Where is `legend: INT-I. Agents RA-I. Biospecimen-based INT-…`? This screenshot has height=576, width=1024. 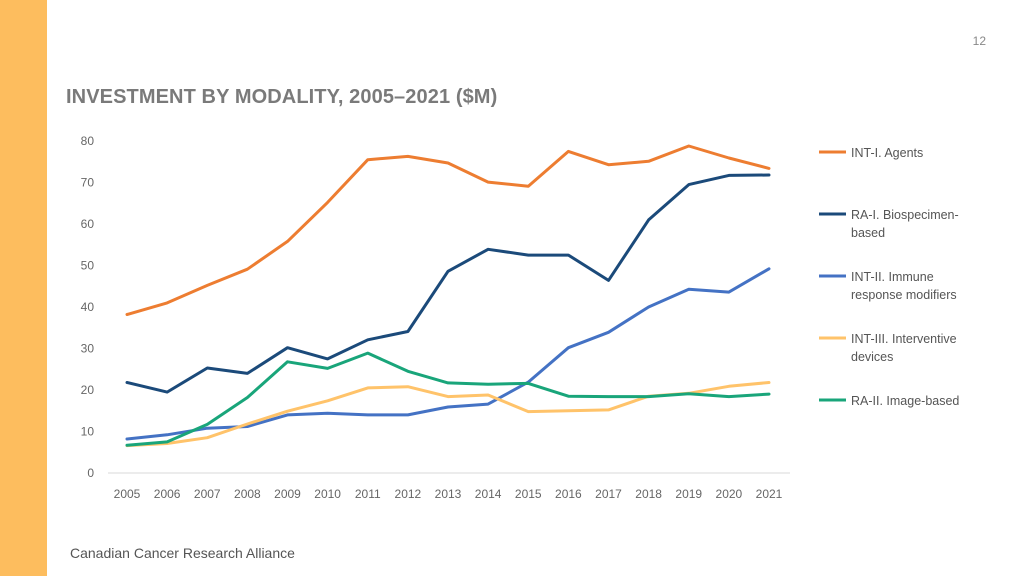 legend: INT-I. Agents RA-I. Biospecimen-based INT-… is located at coordinates (889, 277).